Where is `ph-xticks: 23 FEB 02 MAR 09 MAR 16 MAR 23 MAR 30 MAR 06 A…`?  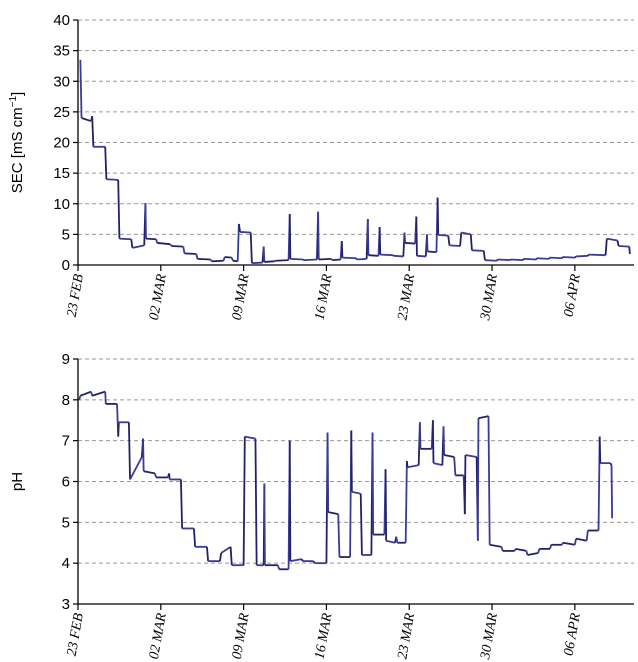 ph-xticks: 23 FEB 02 MAR 09 MAR 16 MAR 23 MAR 30 MAR 06 A… is located at coordinates (324, 632).